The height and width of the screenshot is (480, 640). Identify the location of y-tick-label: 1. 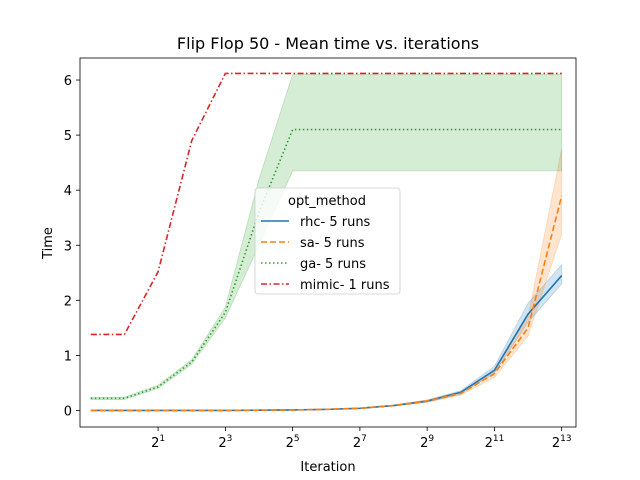
(68, 356).